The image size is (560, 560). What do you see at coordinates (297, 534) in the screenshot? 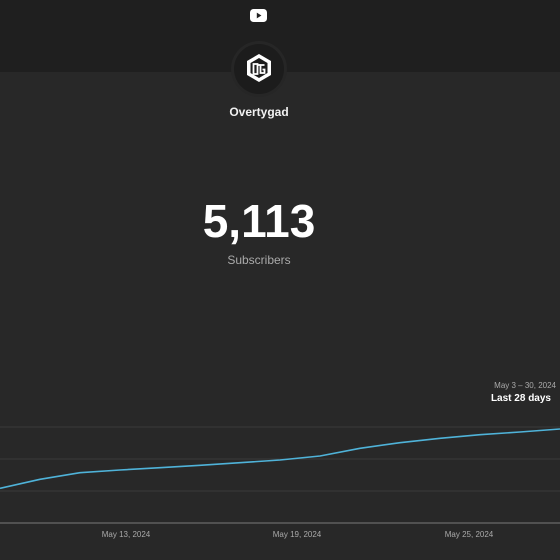
I see `x-tick-label: May 19, 2024` at bounding box center [297, 534].